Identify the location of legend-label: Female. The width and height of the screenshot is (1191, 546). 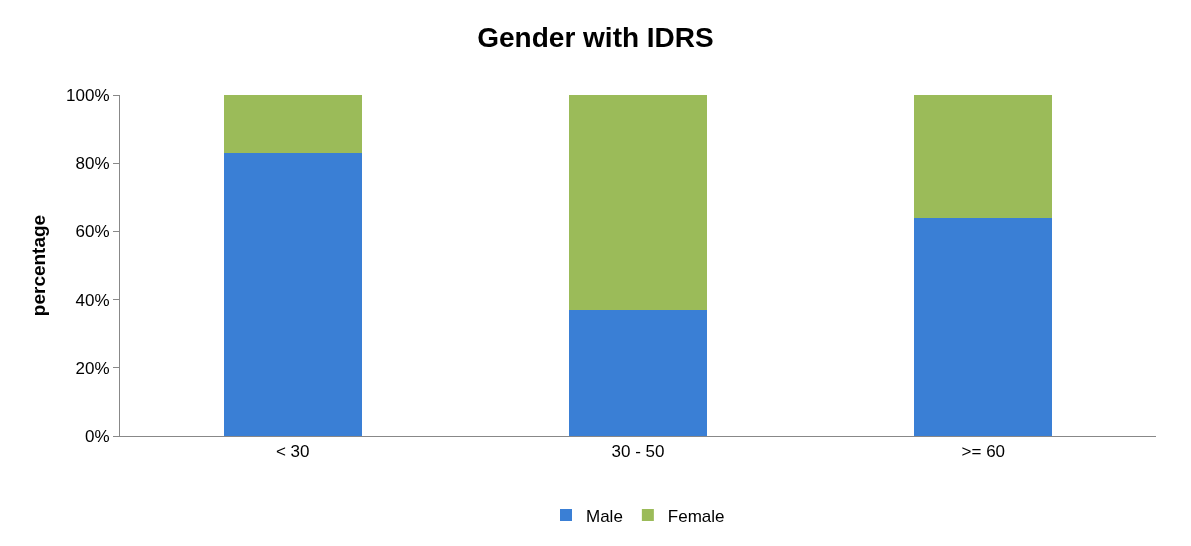
(696, 516).